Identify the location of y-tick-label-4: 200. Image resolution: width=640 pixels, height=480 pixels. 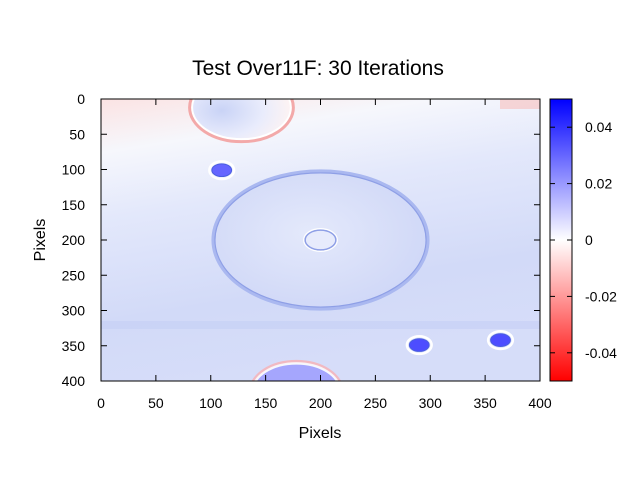
(74, 240).